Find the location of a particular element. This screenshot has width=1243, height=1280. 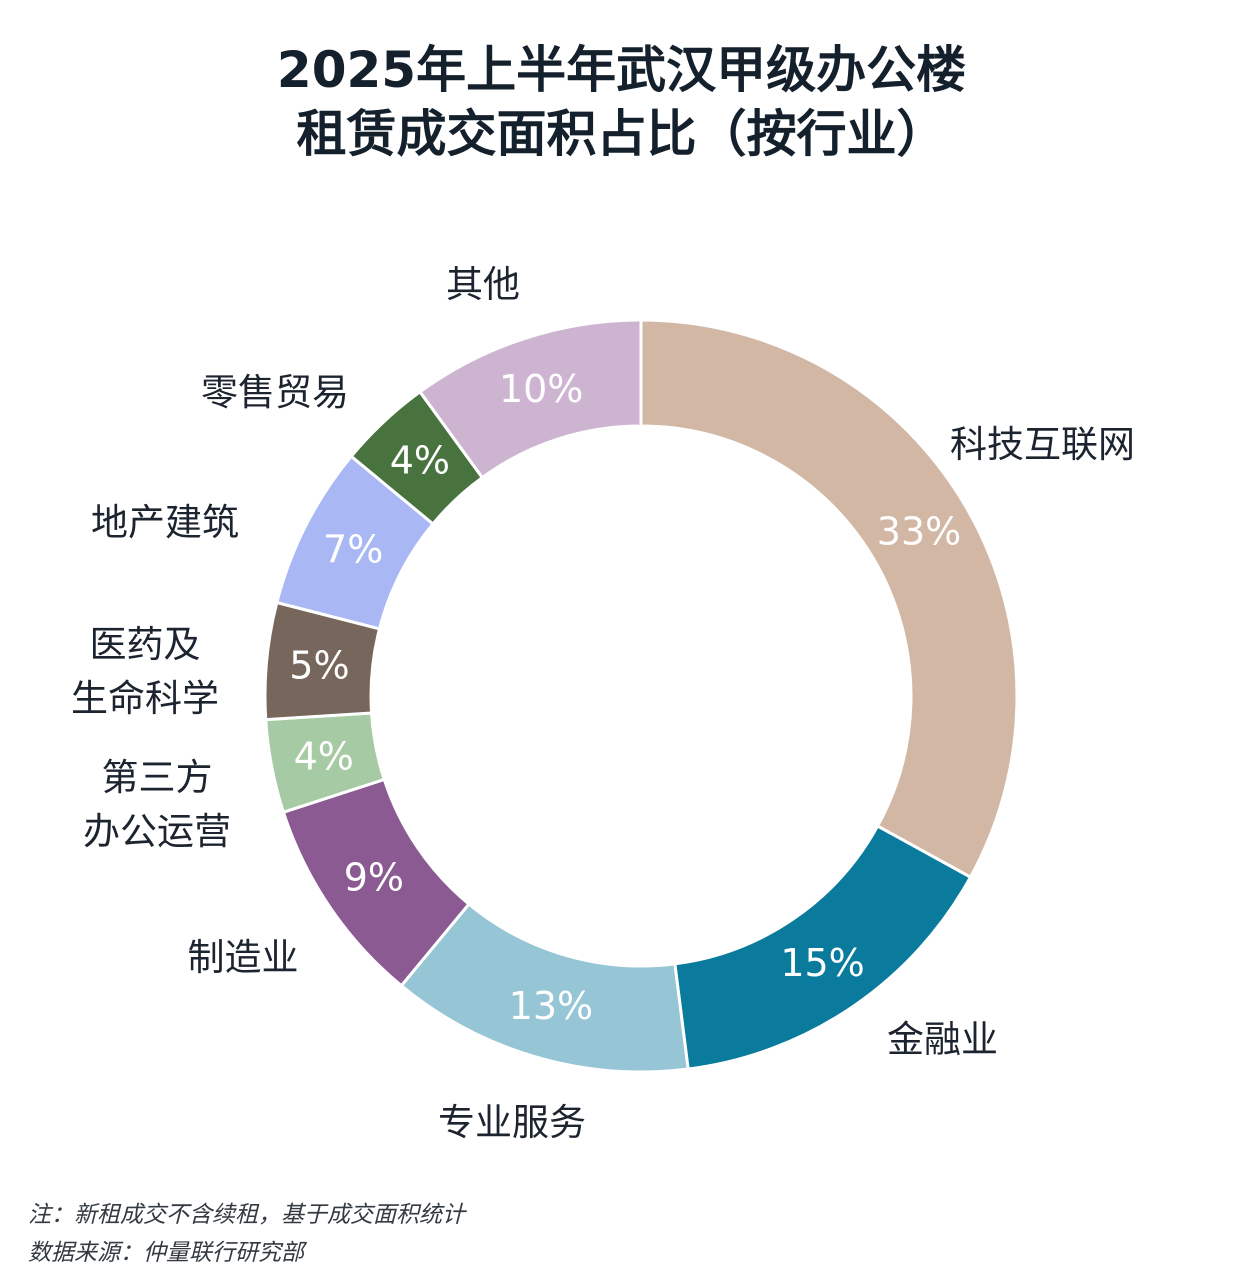

category-label-5-line-1: 第三方 is located at coordinates (157, 777).